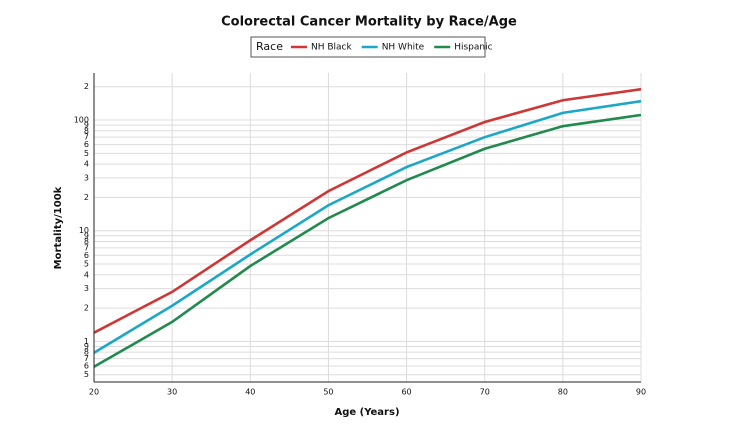 Image resolution: width=738 pixels, height=437 pixels. Describe the element at coordinates (403, 48) in the screenshot. I see `legend-label: NH White` at that location.